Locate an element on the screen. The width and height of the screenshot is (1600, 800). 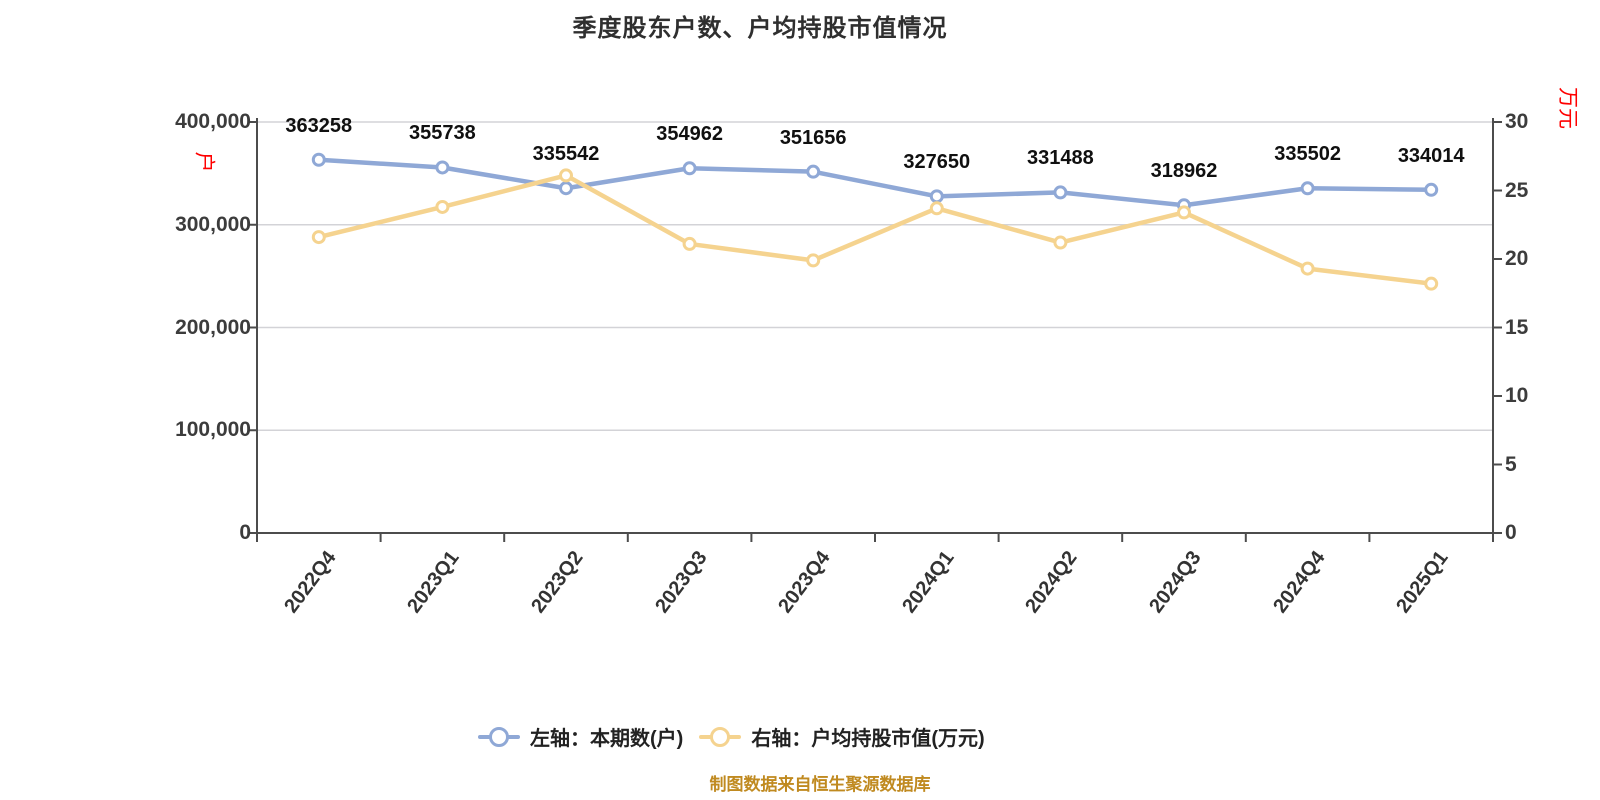
y-axis-left-tick-label: 100,000 is located at coordinates (213, 430).